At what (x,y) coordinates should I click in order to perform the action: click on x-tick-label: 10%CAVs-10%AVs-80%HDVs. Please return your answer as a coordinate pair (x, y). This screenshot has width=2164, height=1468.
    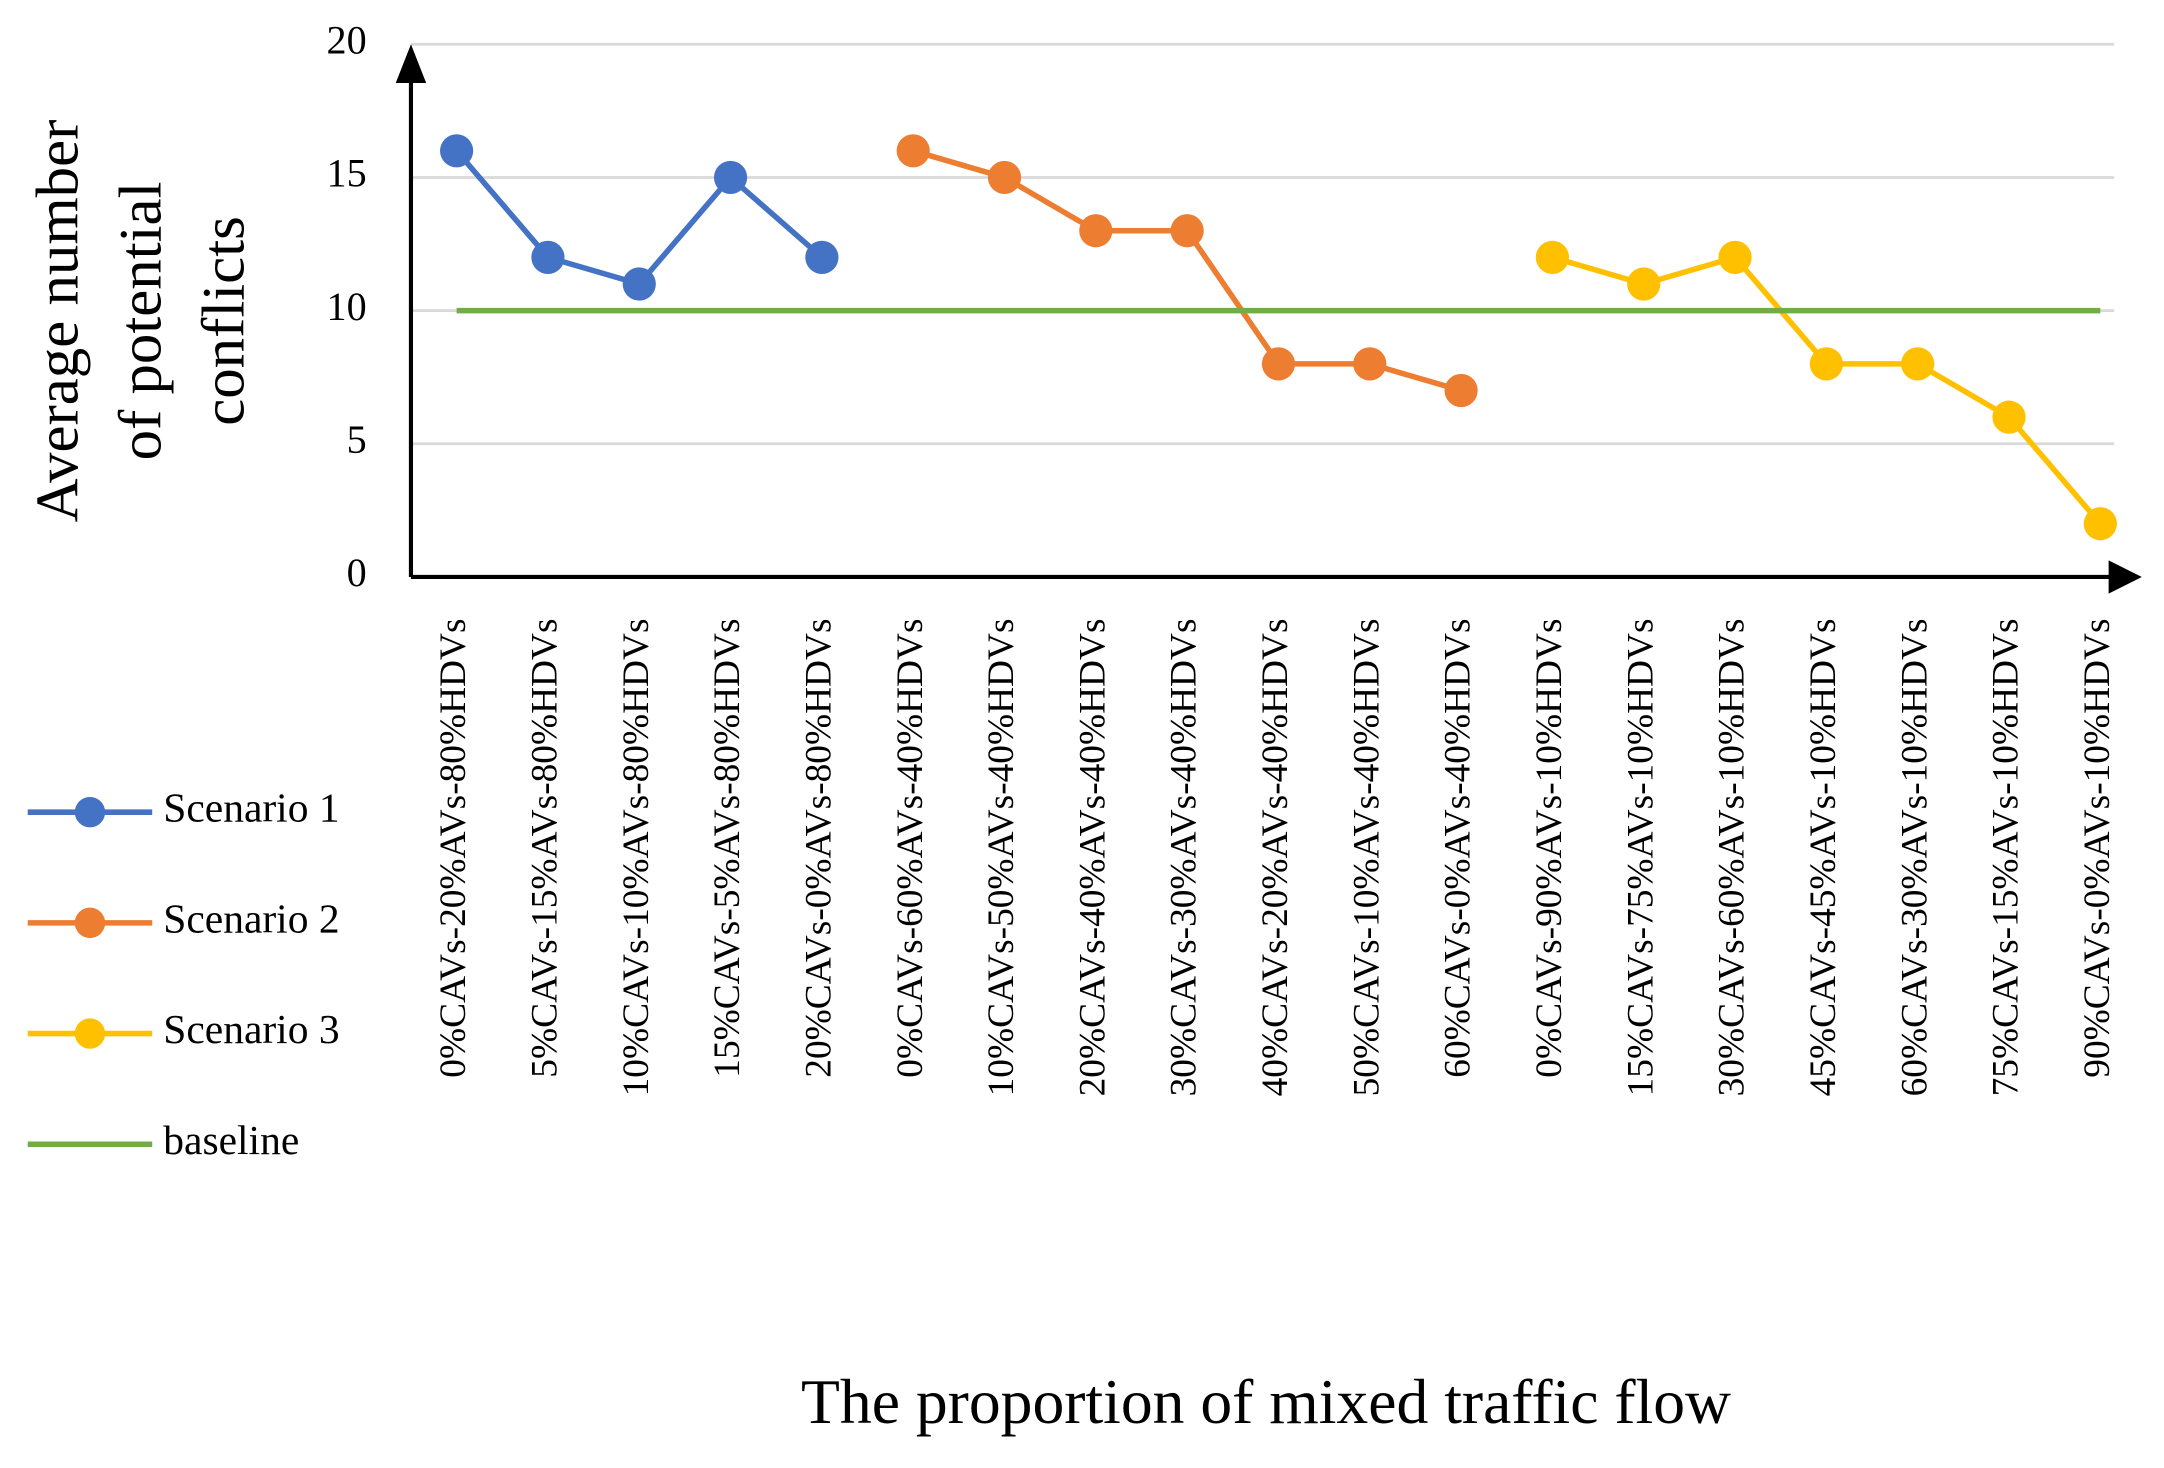
    Looking at the image, I should click on (636, 857).